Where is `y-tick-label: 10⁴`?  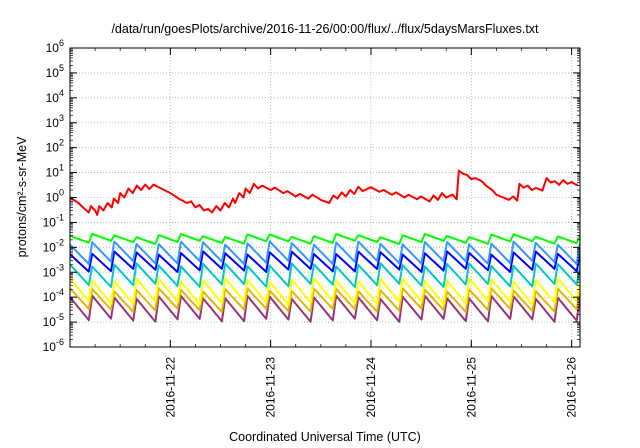
y-tick-label: 10⁴ is located at coordinates (55, 96).